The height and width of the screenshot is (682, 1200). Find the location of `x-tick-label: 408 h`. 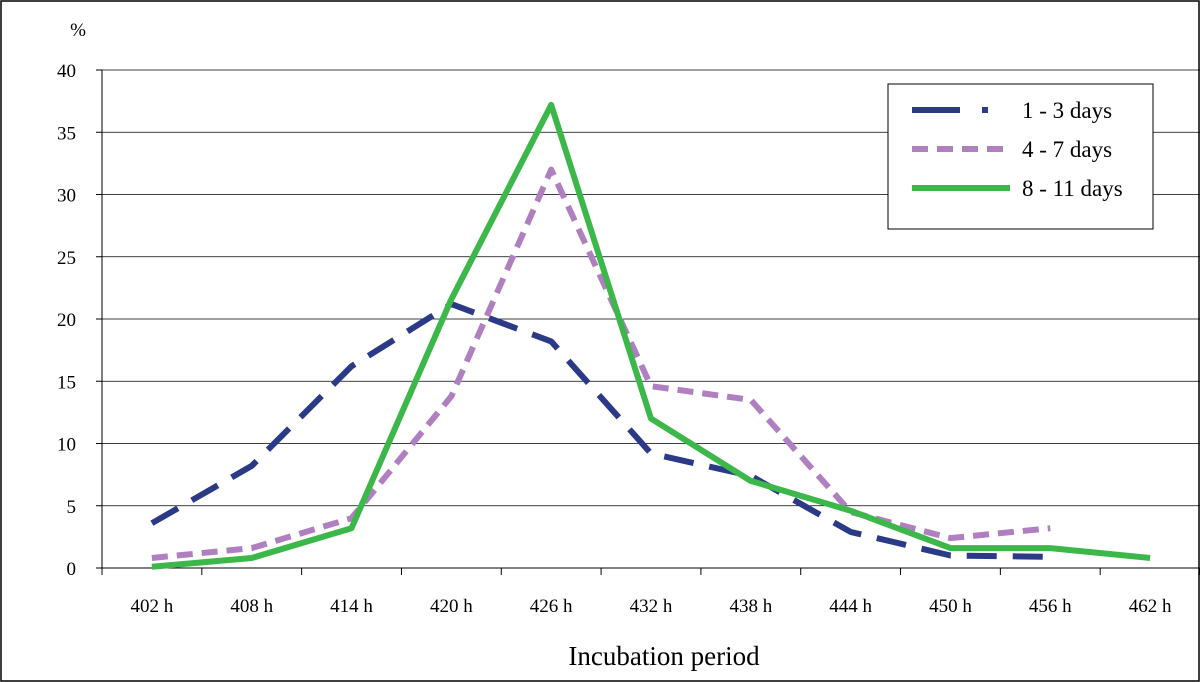

x-tick-label: 408 h is located at coordinates (251, 606).